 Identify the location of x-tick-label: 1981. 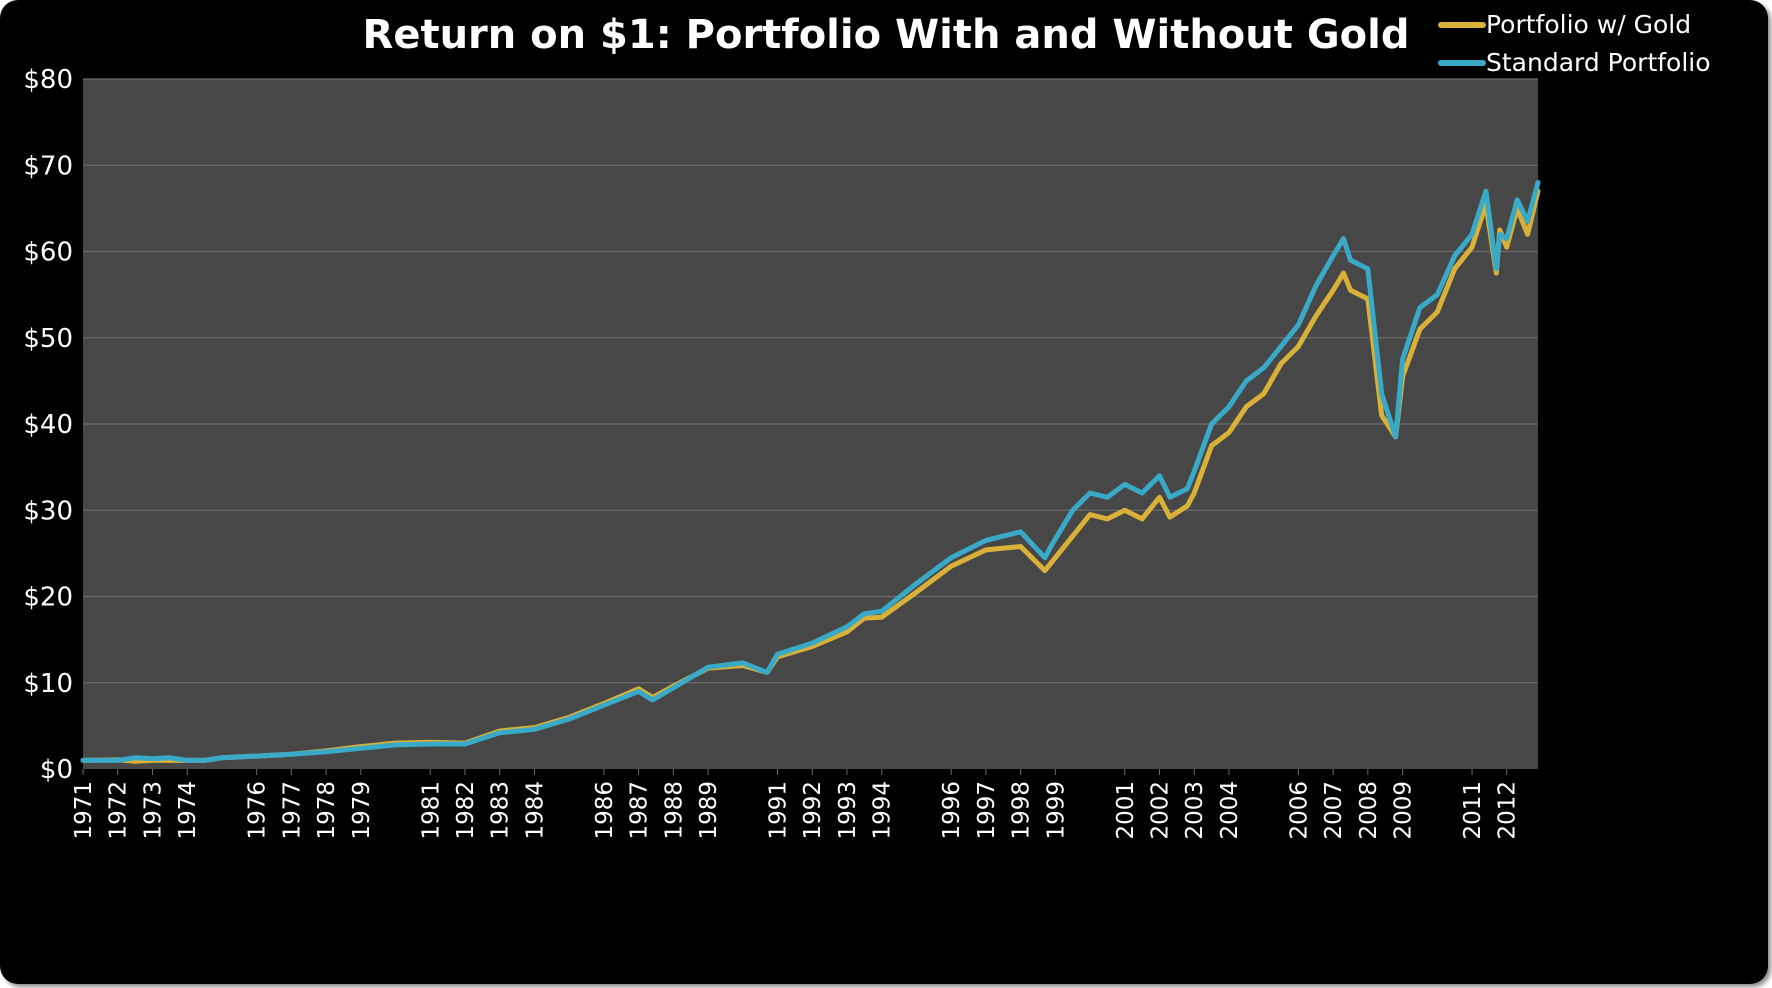
(431, 810).